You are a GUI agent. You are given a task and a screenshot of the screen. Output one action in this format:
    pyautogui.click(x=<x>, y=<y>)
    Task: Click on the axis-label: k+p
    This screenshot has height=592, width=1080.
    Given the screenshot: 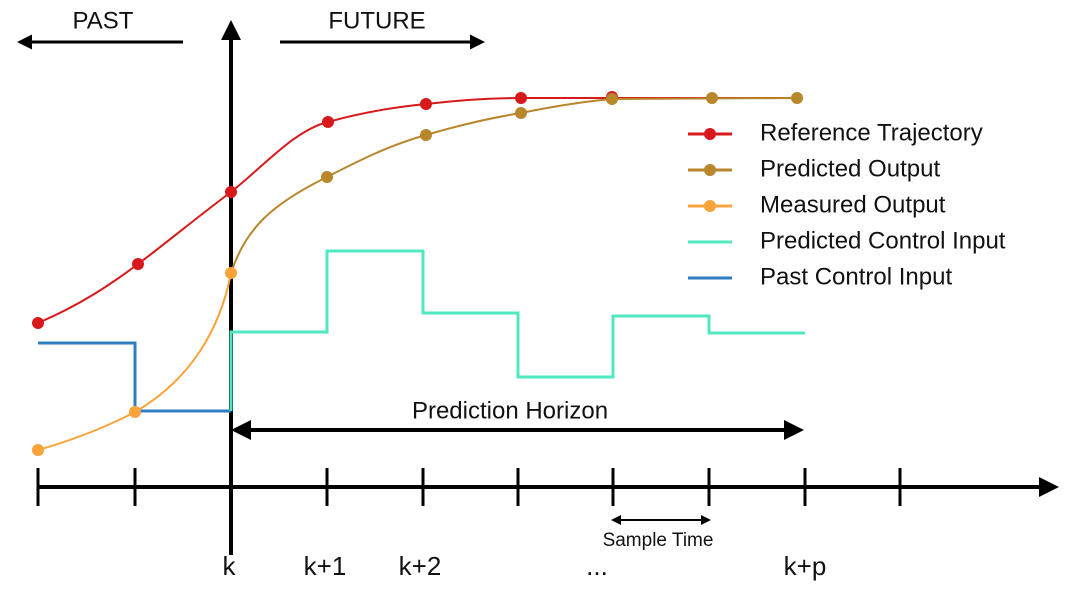 What is the action you would take?
    pyautogui.click(x=805, y=566)
    